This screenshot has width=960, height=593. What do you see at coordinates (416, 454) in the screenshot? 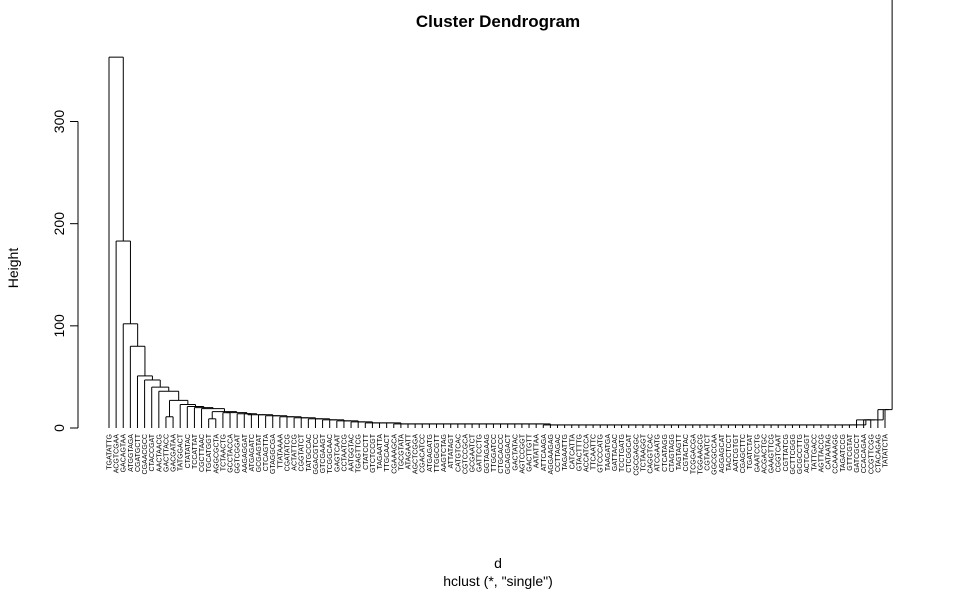
I see `leaf-label: AGCTCGGA` at bounding box center [416, 454].